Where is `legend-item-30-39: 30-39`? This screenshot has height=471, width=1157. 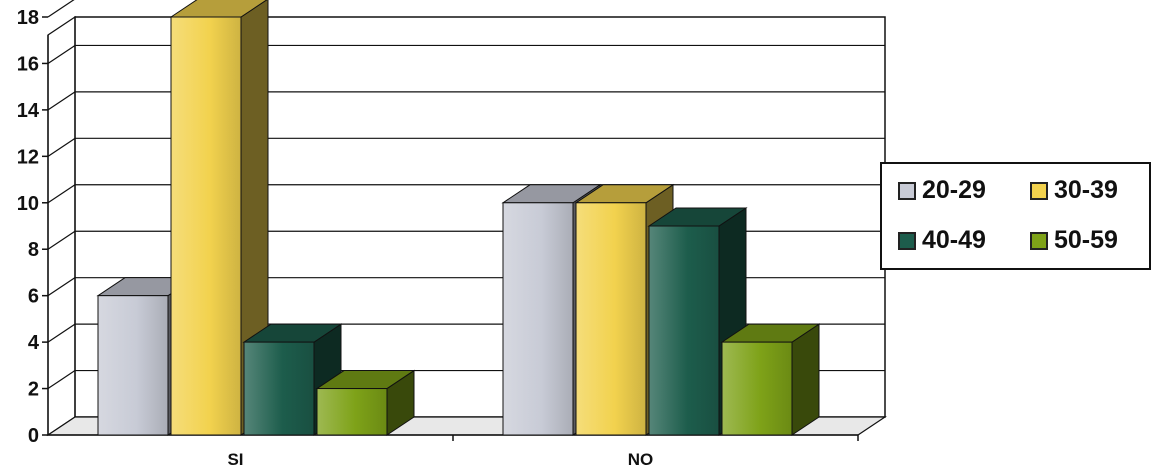
legend-item-30-39: 30-39 is located at coordinates (1074, 190).